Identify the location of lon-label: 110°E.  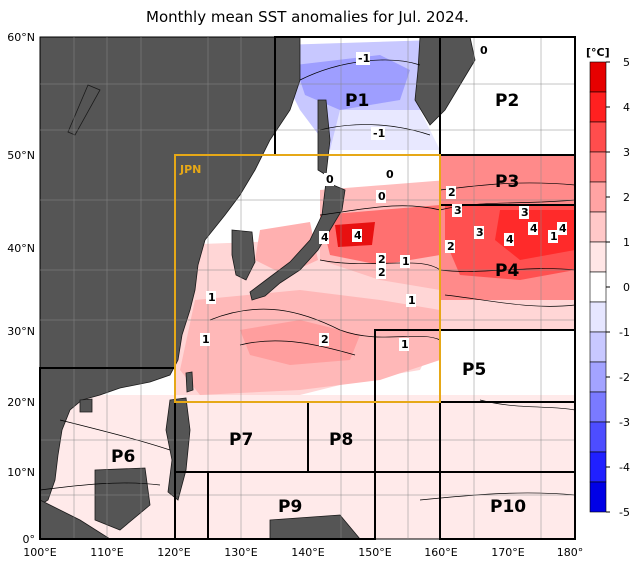
(106, 552).